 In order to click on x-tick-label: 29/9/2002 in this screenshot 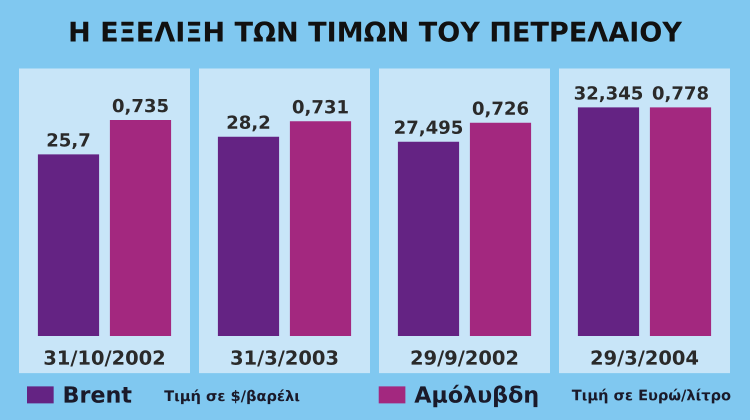, I will do `click(465, 358)`.